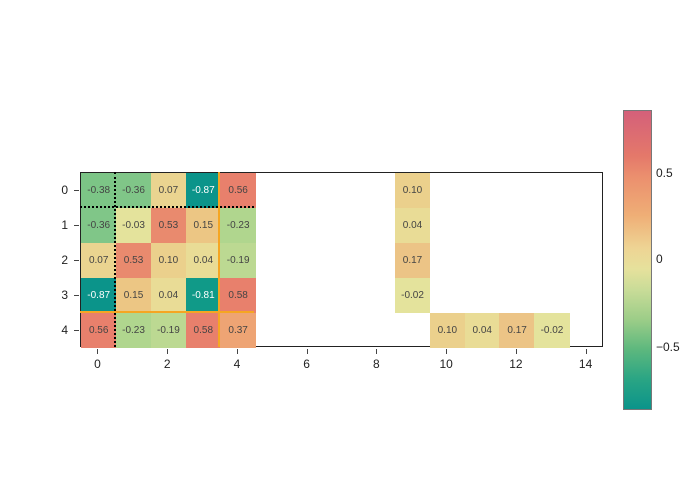 Image resolution: width=700 pixels, height=500 pixels. Describe the element at coordinates (659, 259) in the screenshot. I see `colorbar-tick-label: 0` at that location.